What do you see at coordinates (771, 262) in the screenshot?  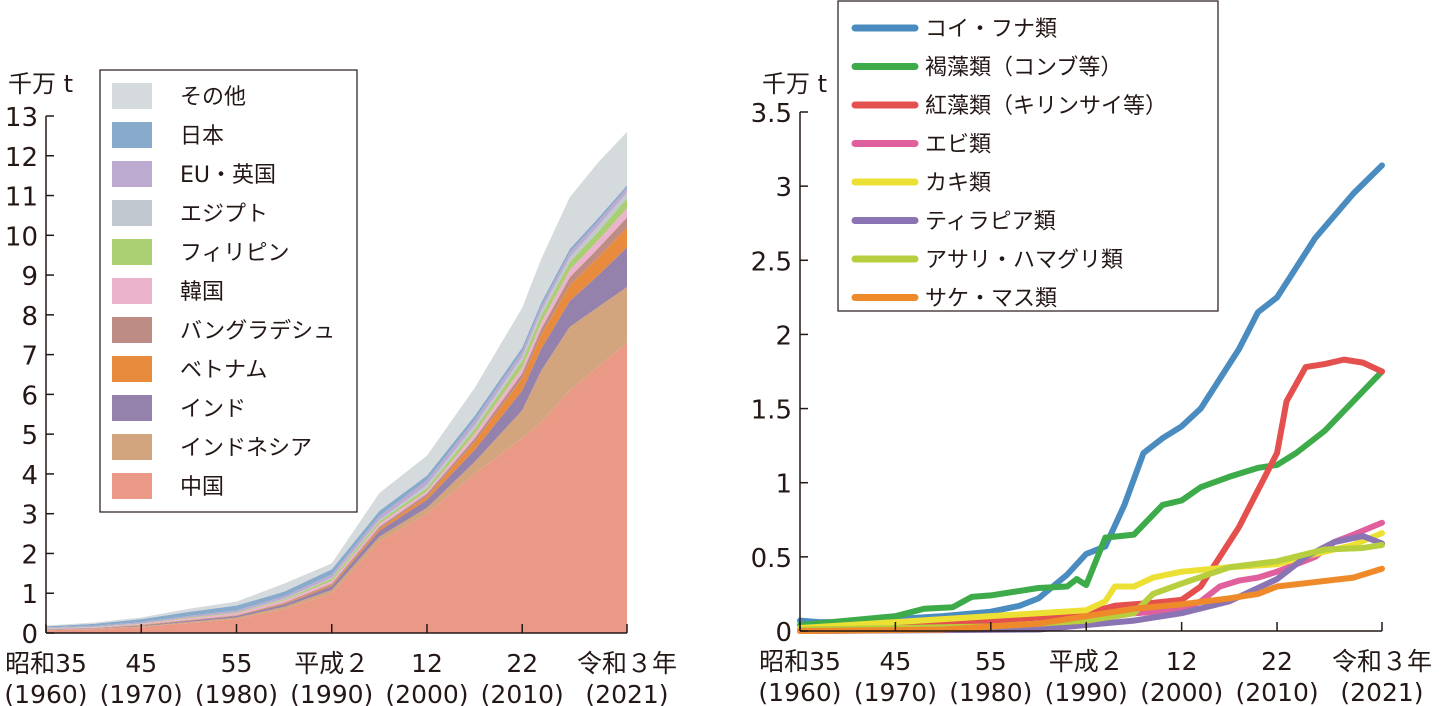 I see `y-tick-label: 2.5` at bounding box center [771, 262].